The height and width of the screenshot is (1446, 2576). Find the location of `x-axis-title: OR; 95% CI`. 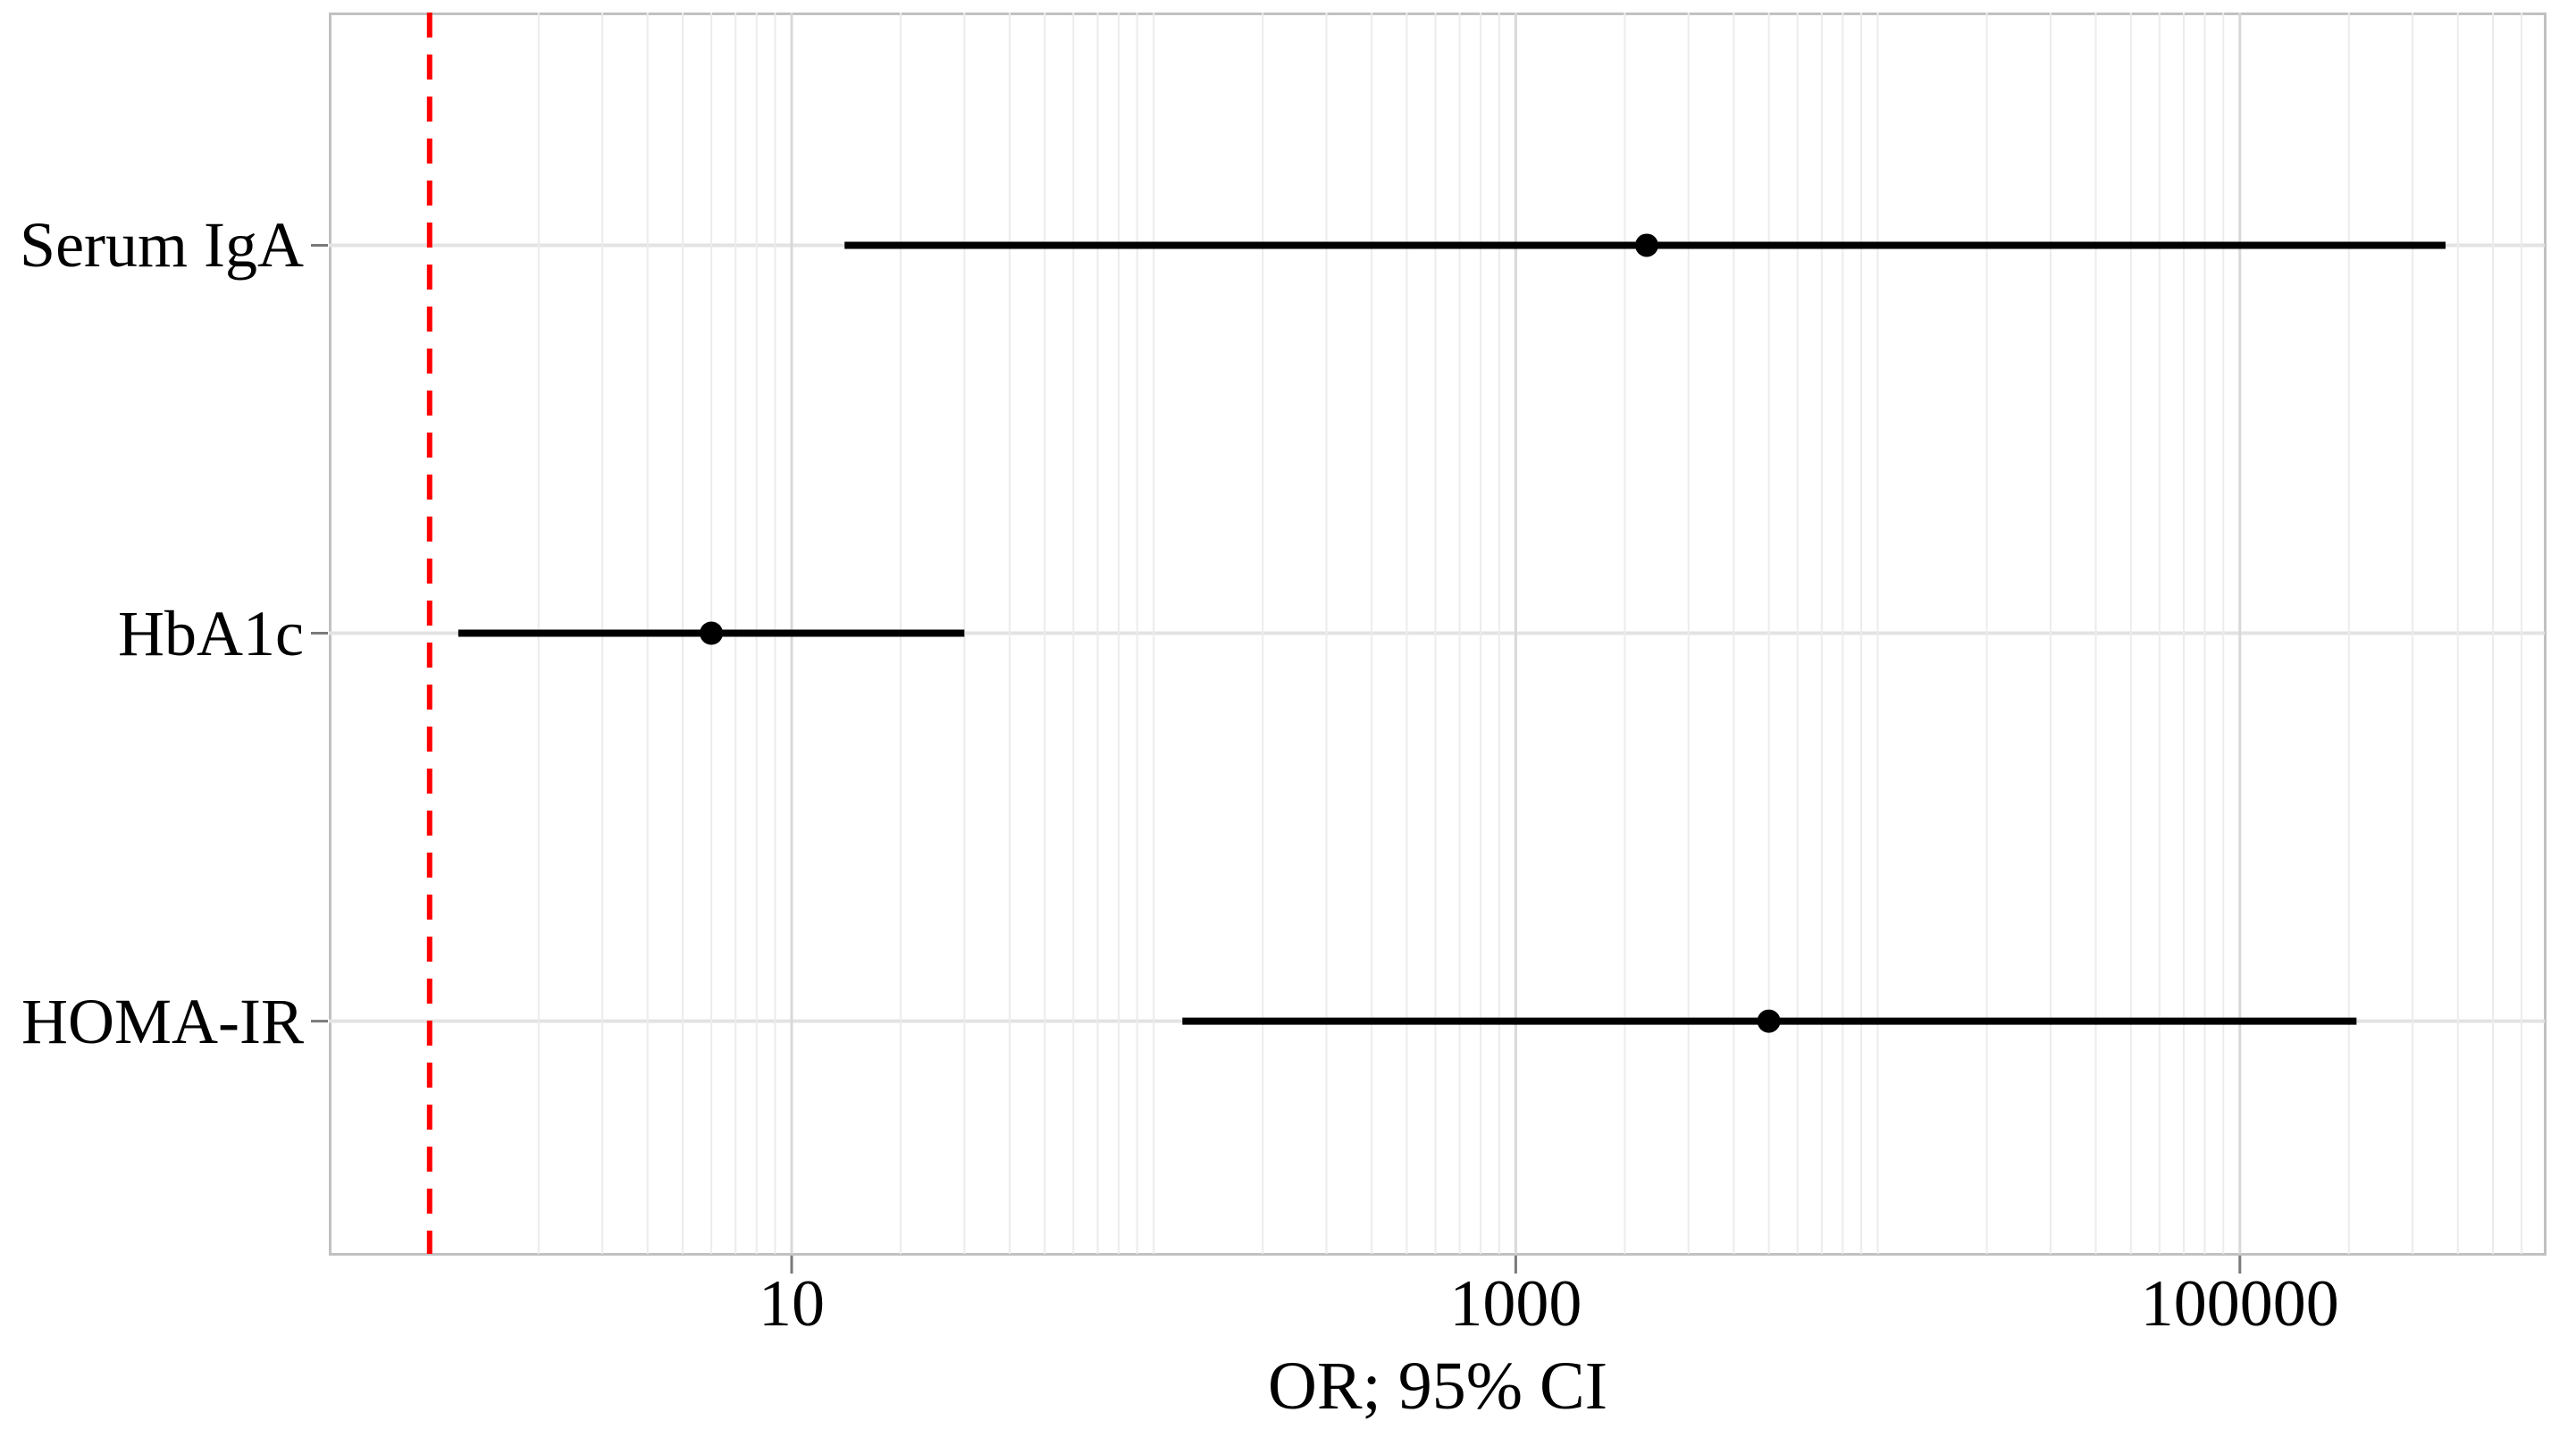

x-axis-title: OR; 95% CI is located at coordinates (1437, 1386).